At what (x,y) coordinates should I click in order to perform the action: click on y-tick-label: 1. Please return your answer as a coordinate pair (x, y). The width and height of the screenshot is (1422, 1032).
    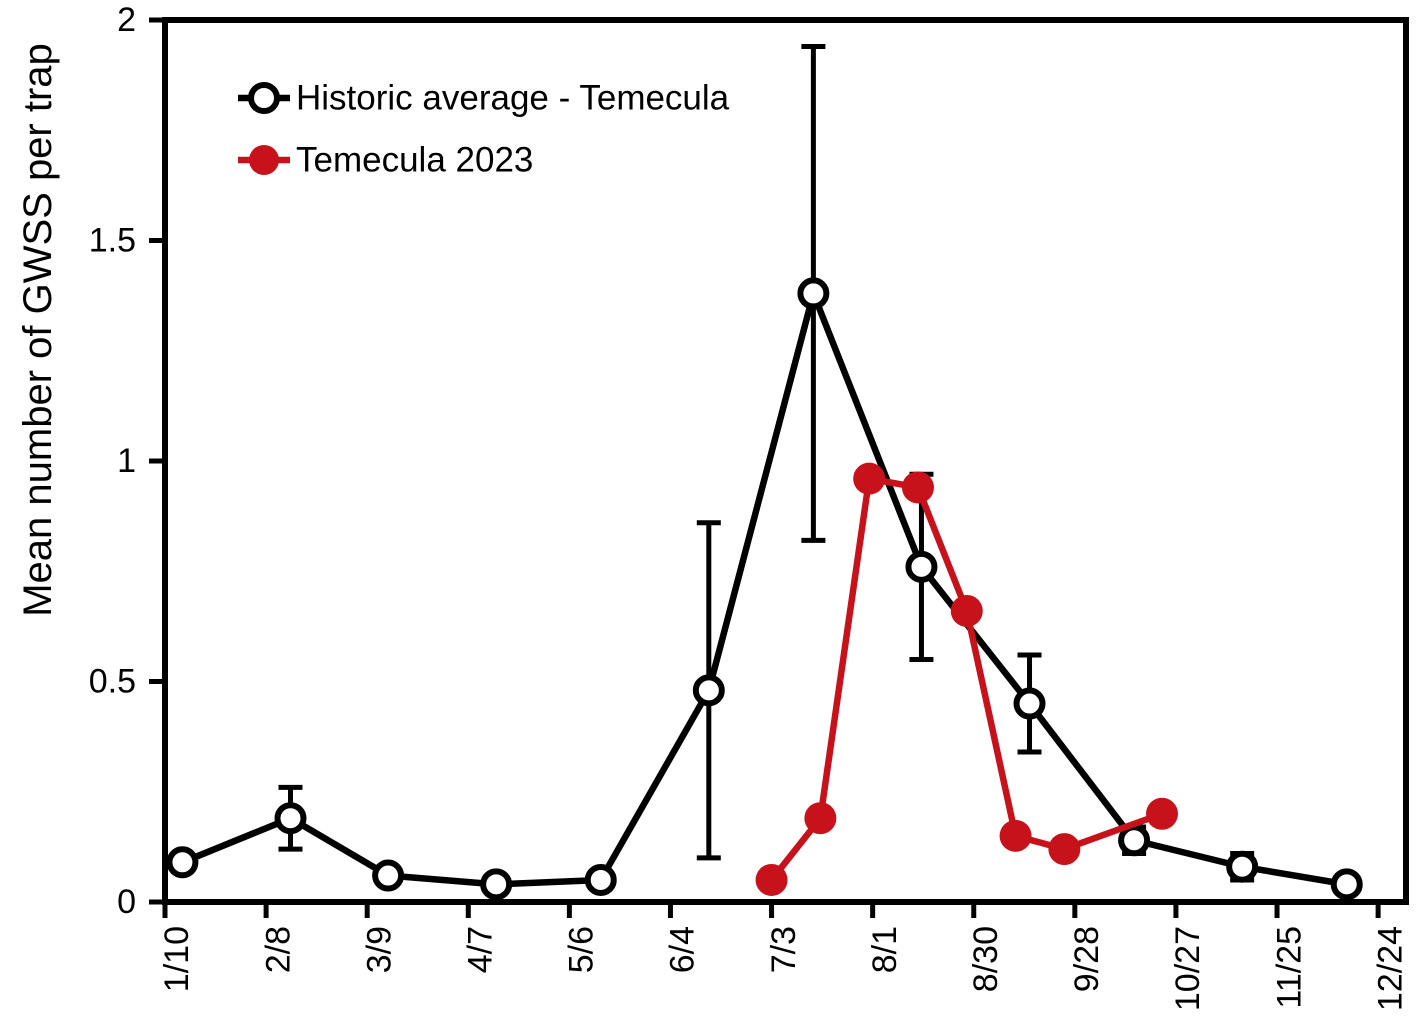
    Looking at the image, I should click on (126, 461).